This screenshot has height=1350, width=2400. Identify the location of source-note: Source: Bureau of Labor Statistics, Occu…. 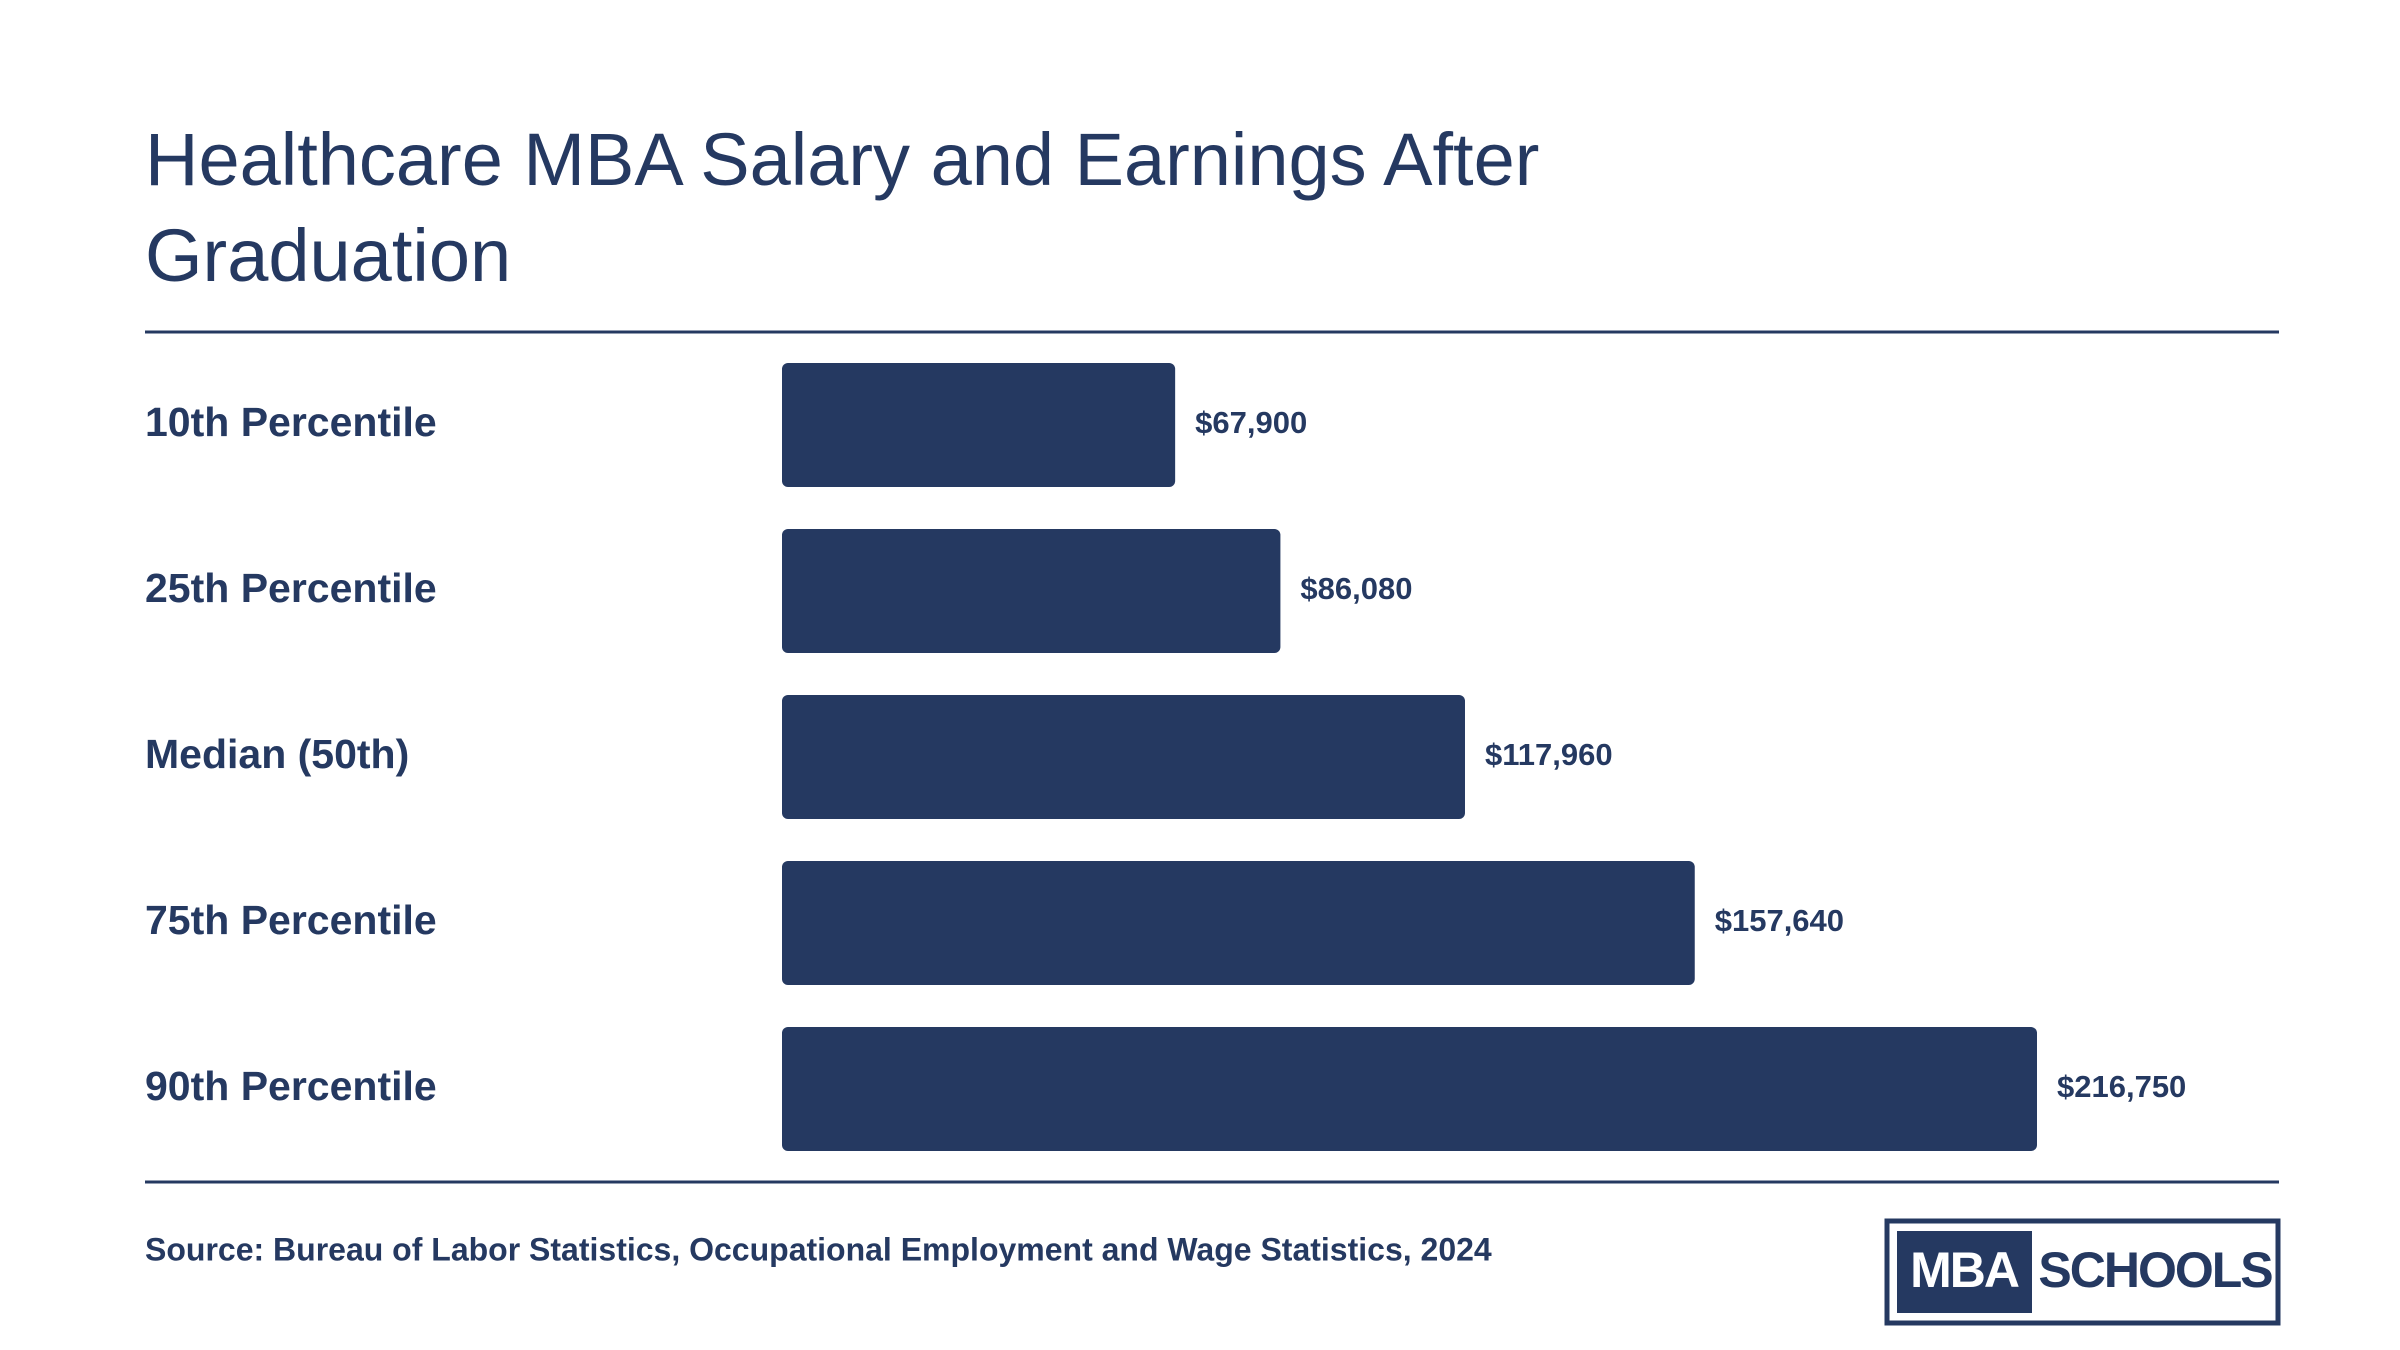
(818, 1249).